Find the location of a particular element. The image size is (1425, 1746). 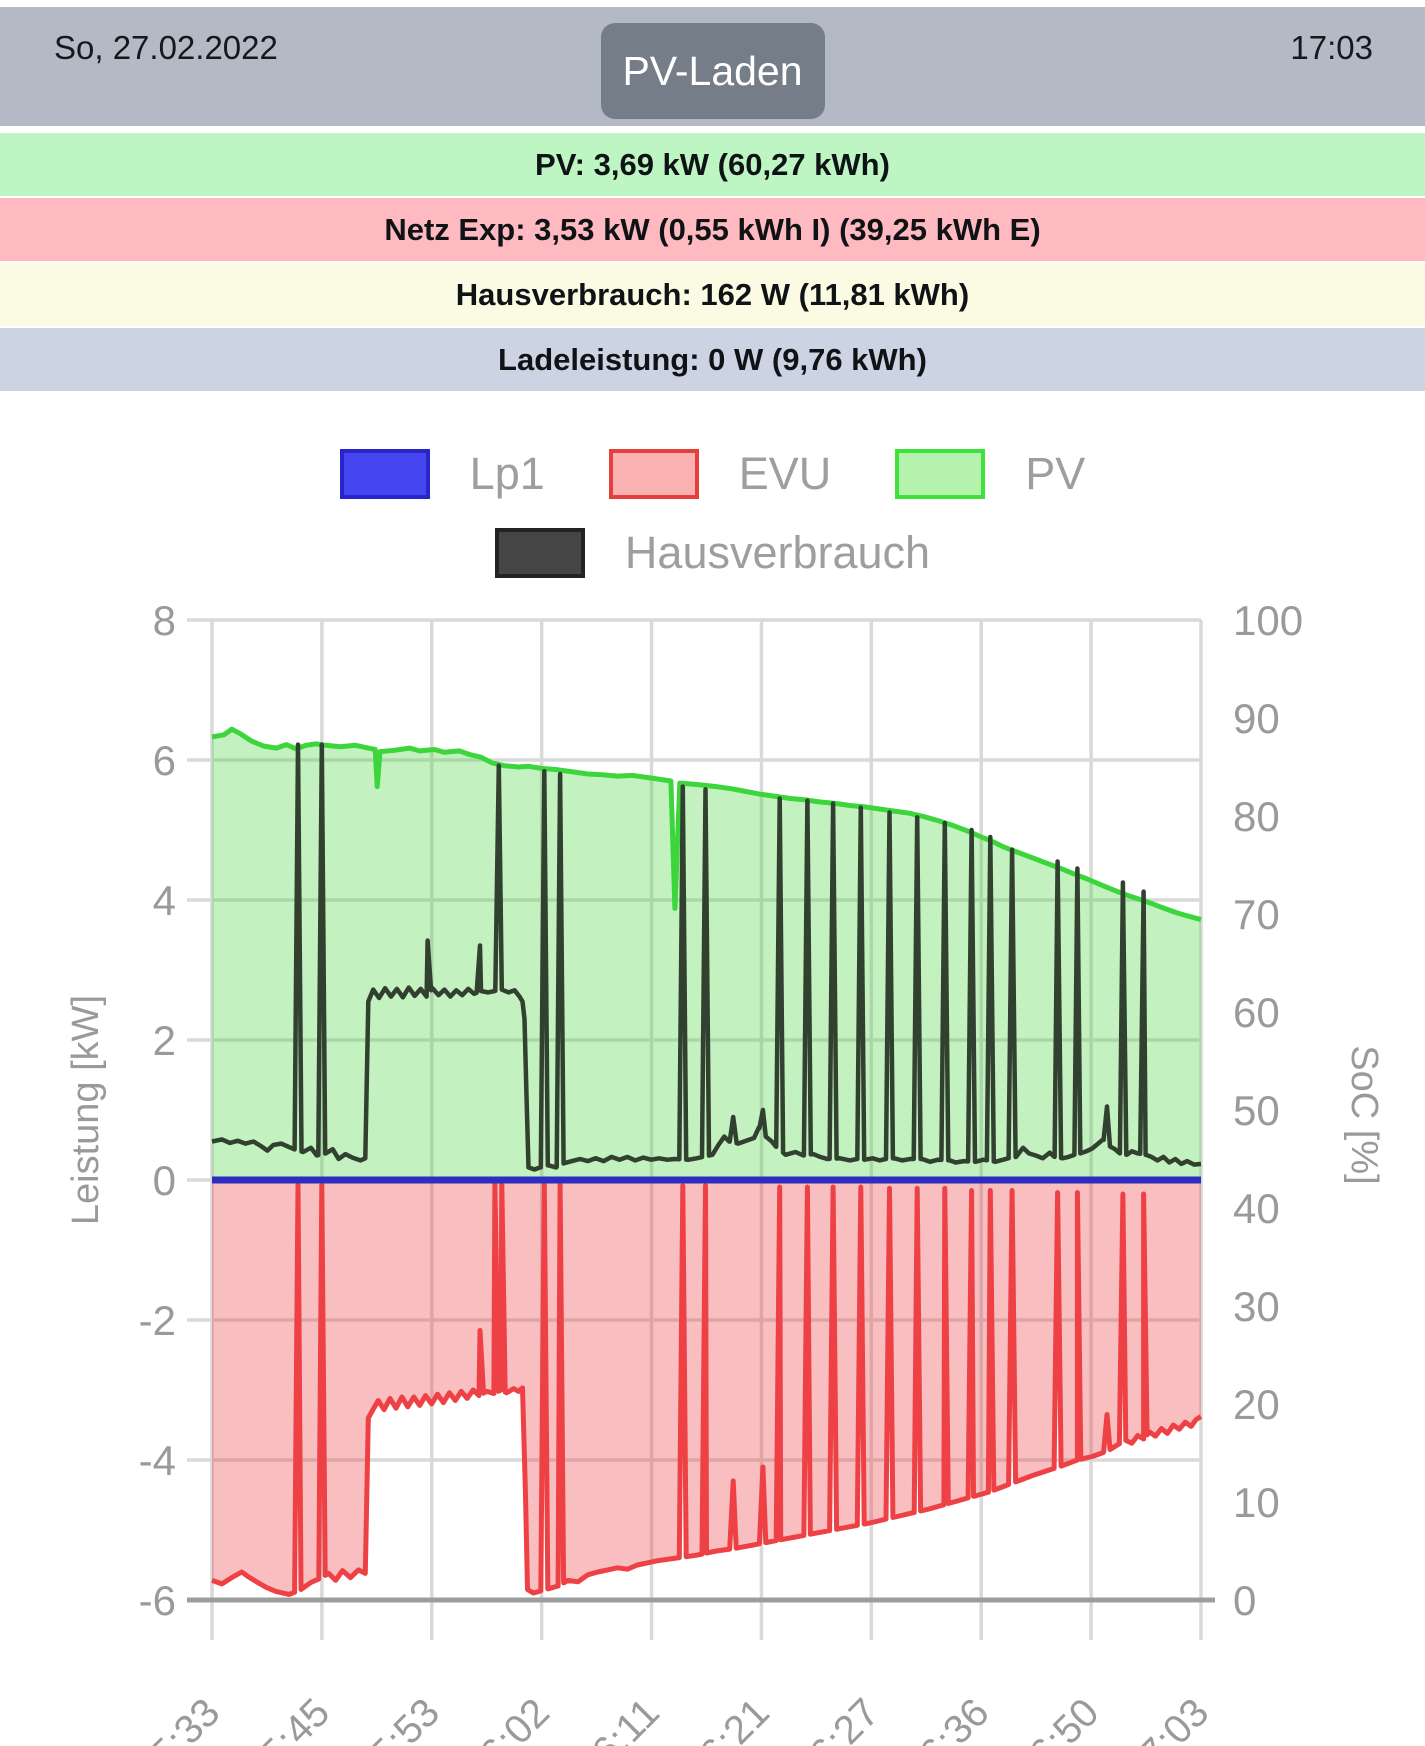

svg-text: 30 is located at coordinates (1256, 1306).